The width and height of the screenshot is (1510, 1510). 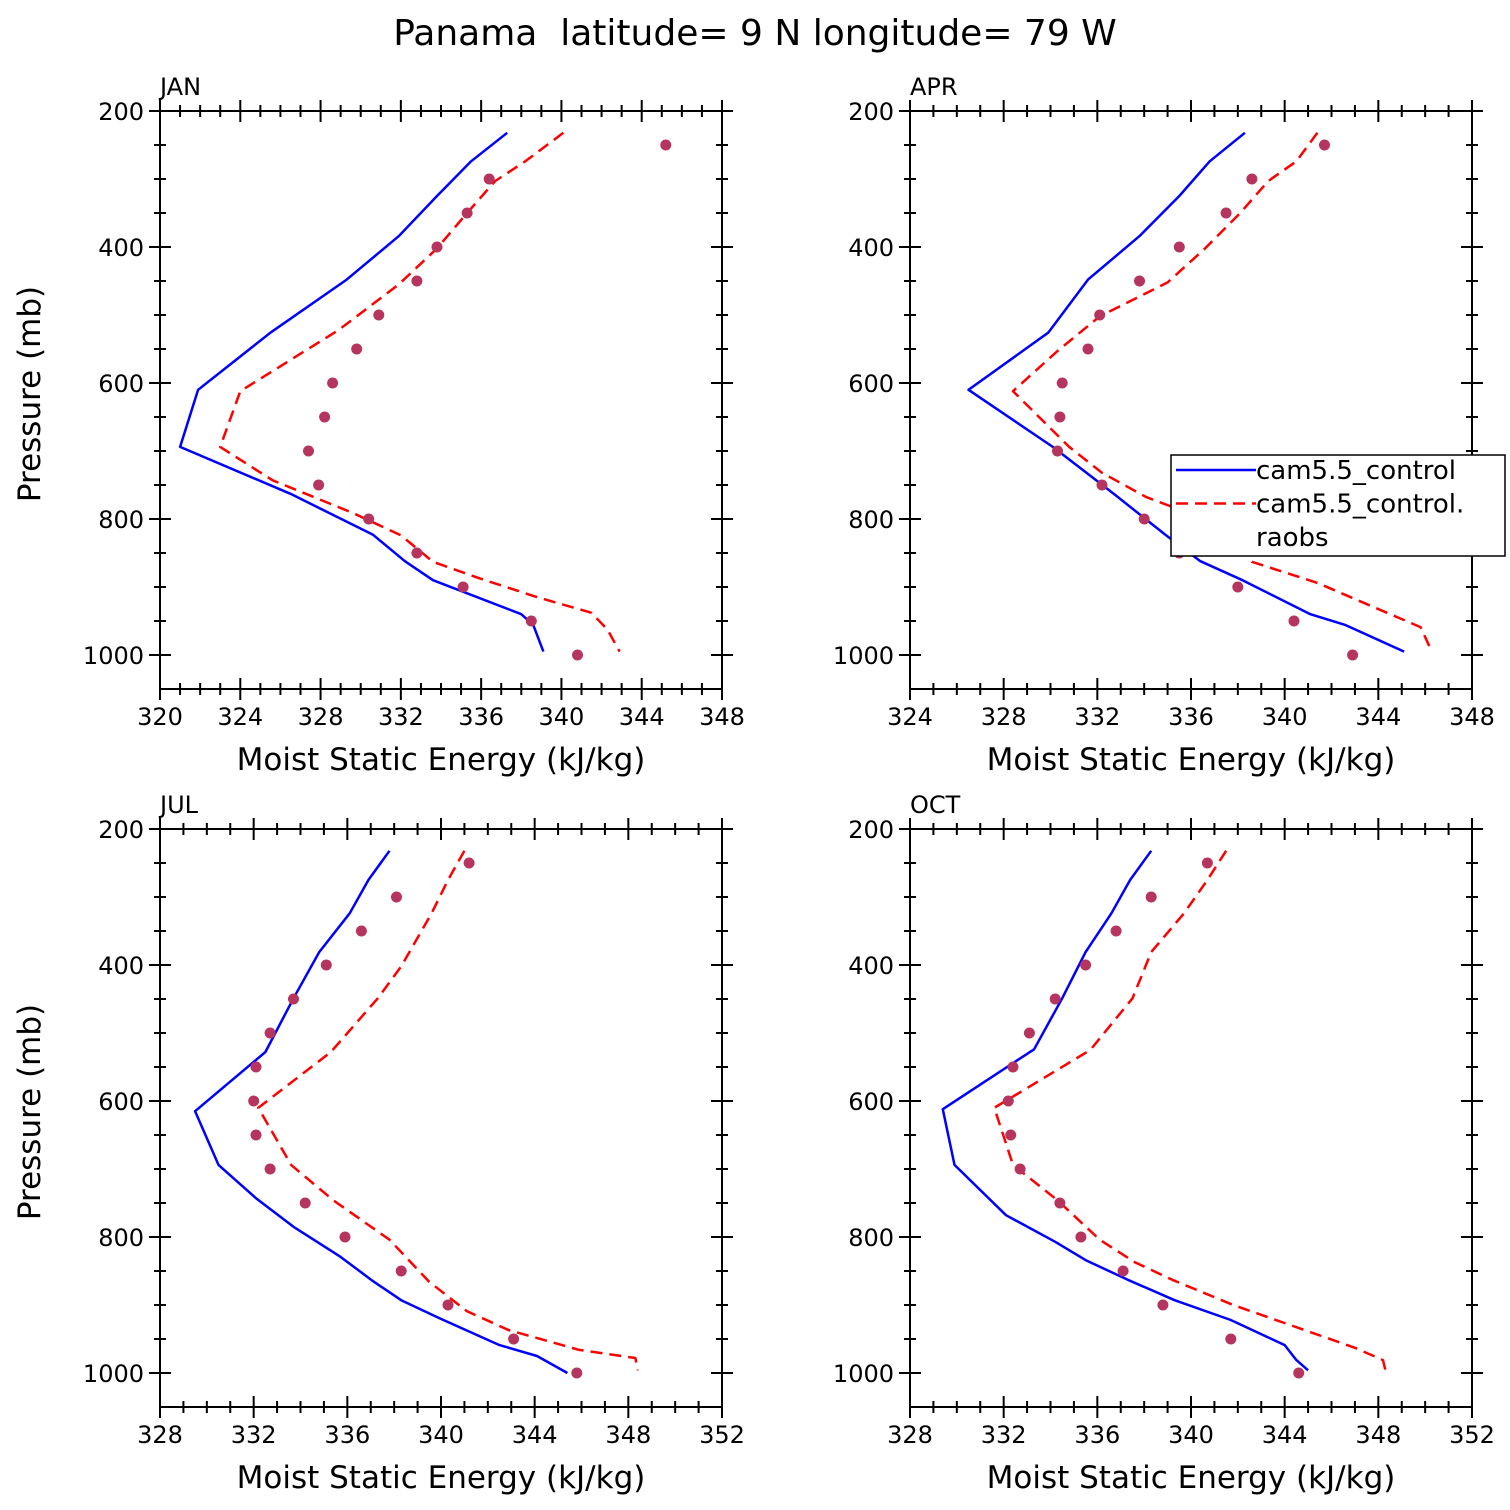 What do you see at coordinates (910, 717) in the screenshot?
I see `x-tick-label: 324` at bounding box center [910, 717].